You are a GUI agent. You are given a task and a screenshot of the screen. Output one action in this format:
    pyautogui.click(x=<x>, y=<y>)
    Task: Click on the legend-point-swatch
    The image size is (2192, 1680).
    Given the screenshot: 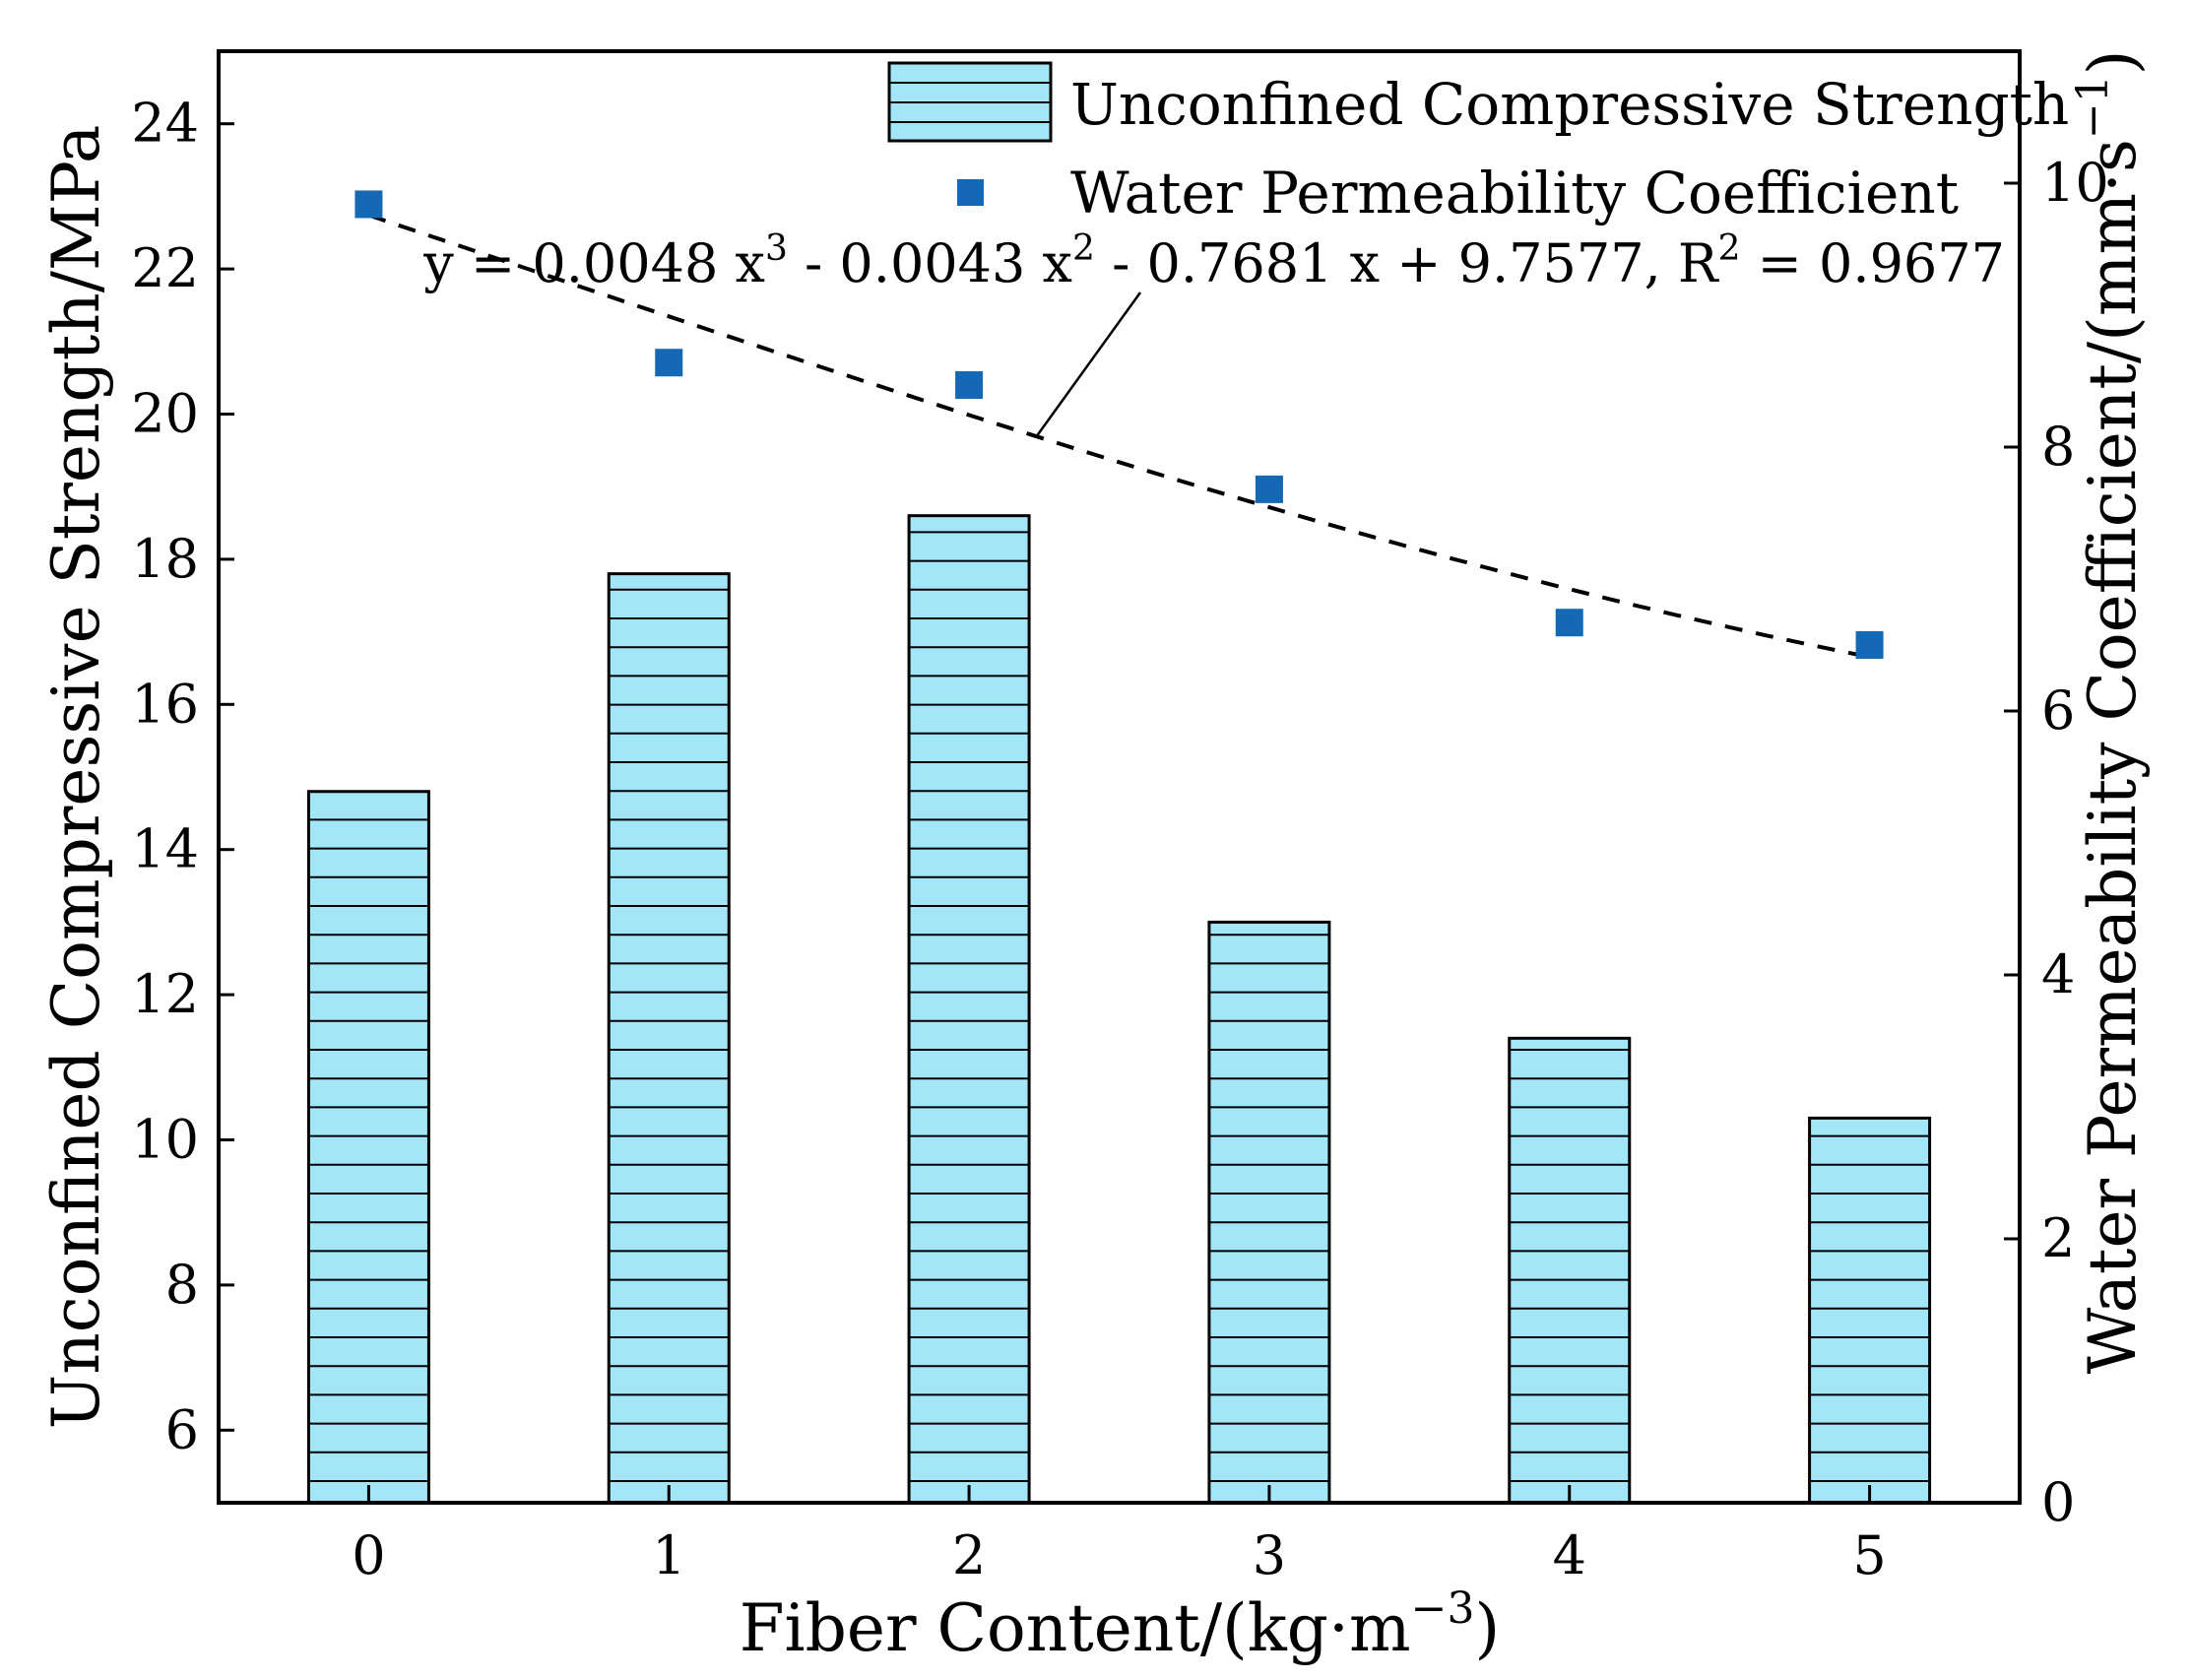 What is the action you would take?
    pyautogui.click(x=970, y=192)
    